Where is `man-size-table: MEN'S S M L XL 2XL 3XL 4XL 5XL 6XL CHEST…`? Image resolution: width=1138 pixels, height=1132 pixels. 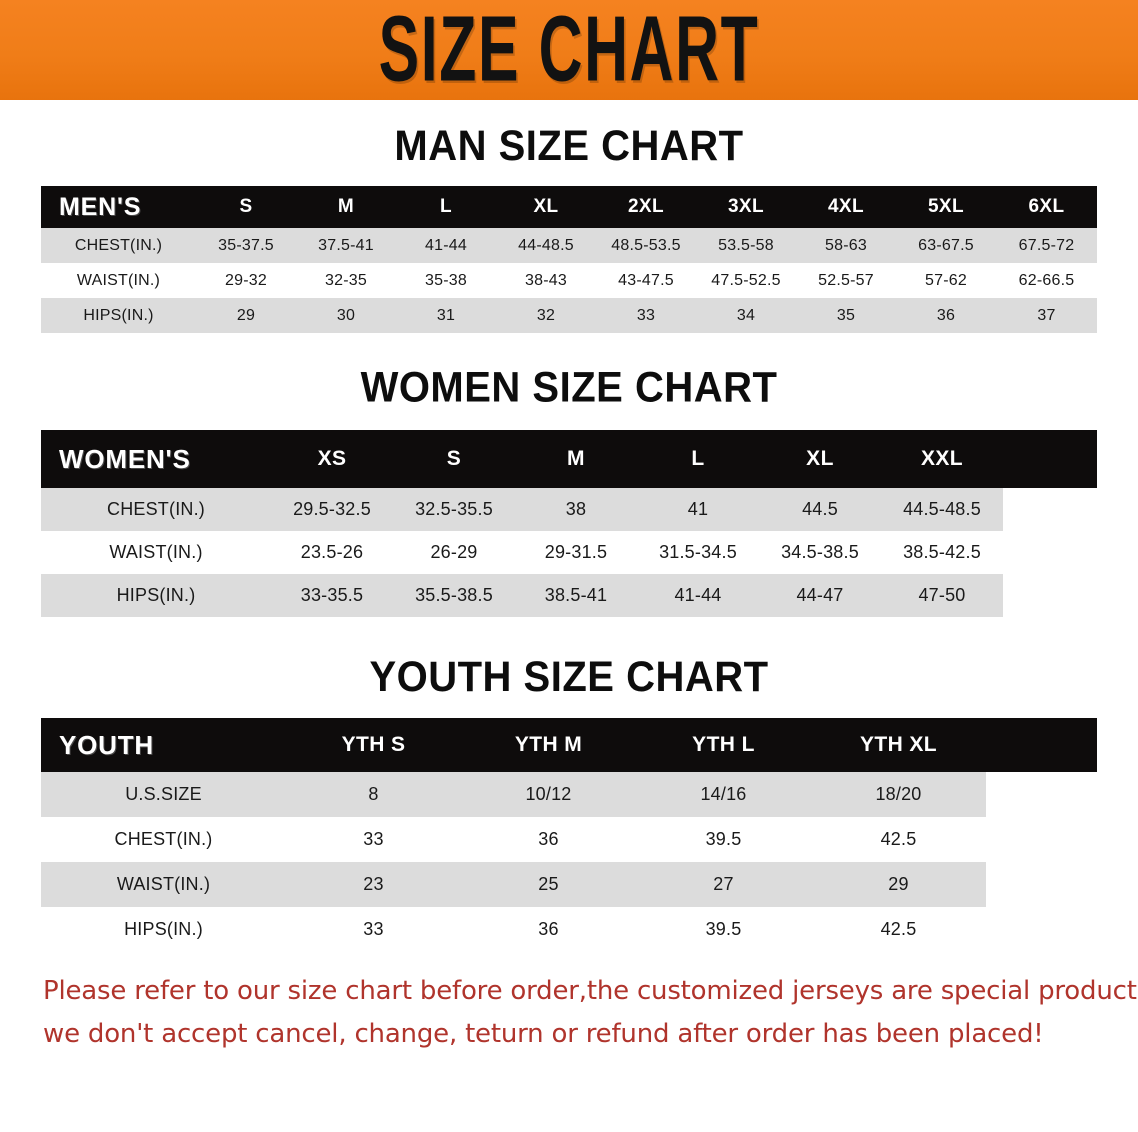 man-size-table: MEN'S S M L XL 2XL 3XL 4XL 5XL 6XL CHEST… is located at coordinates (569, 259).